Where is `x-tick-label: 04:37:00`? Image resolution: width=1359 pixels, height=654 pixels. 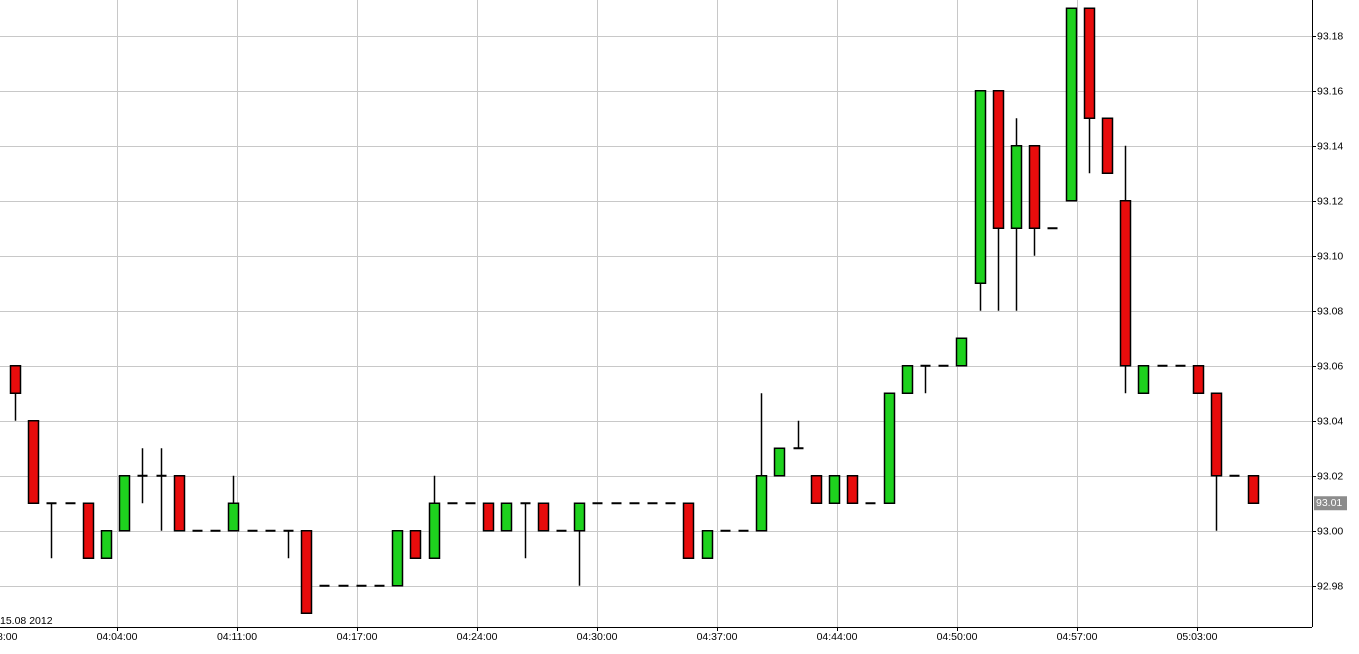 x-tick-label: 04:37:00 is located at coordinates (717, 637).